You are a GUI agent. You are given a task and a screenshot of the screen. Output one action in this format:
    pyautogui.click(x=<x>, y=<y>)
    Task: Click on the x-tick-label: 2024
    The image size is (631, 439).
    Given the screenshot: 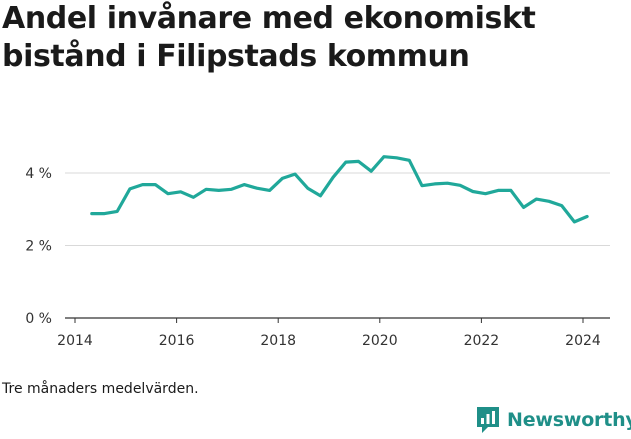 What is the action you would take?
    pyautogui.click(x=583, y=341)
    